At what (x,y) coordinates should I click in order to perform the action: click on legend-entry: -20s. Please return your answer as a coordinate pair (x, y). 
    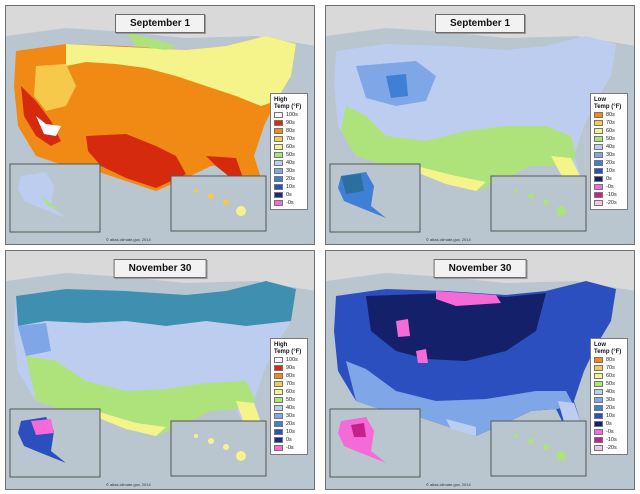
    Looking at the image, I should click on (609, 203).